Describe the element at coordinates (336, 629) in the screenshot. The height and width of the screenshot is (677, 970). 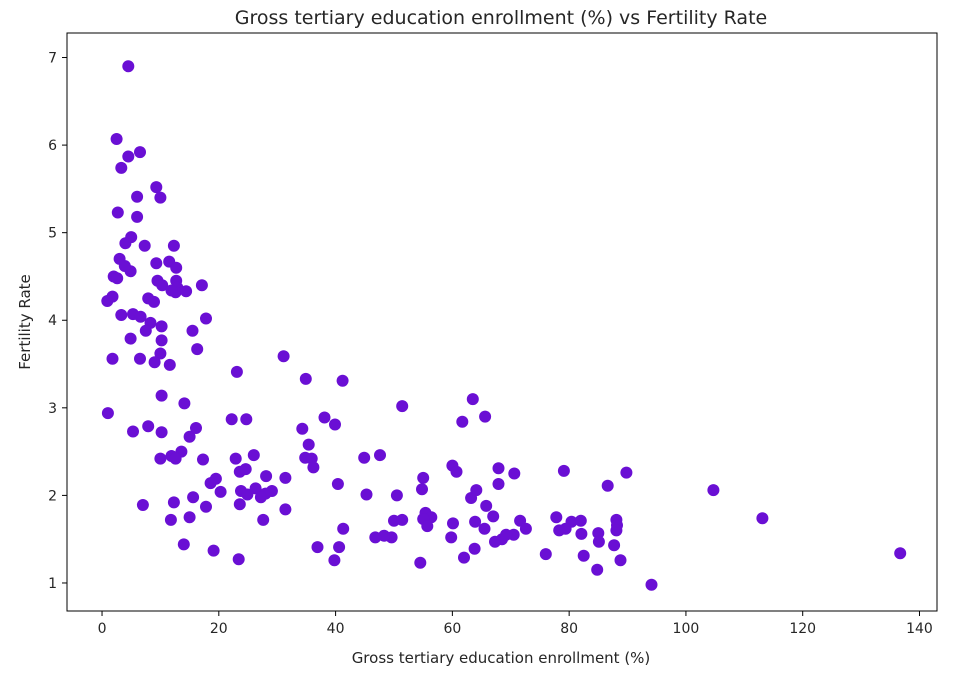
I see `x-tick-label: 40` at that location.